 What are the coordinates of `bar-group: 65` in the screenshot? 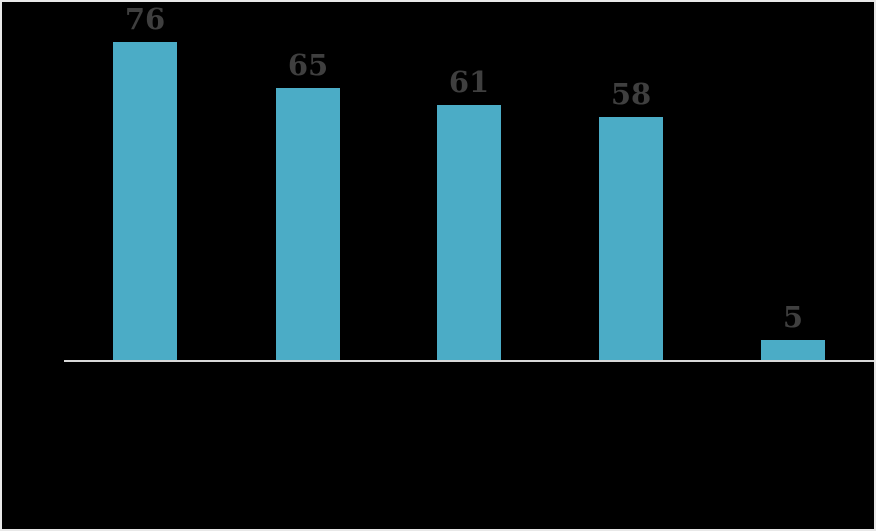 It's located at (308, 265).